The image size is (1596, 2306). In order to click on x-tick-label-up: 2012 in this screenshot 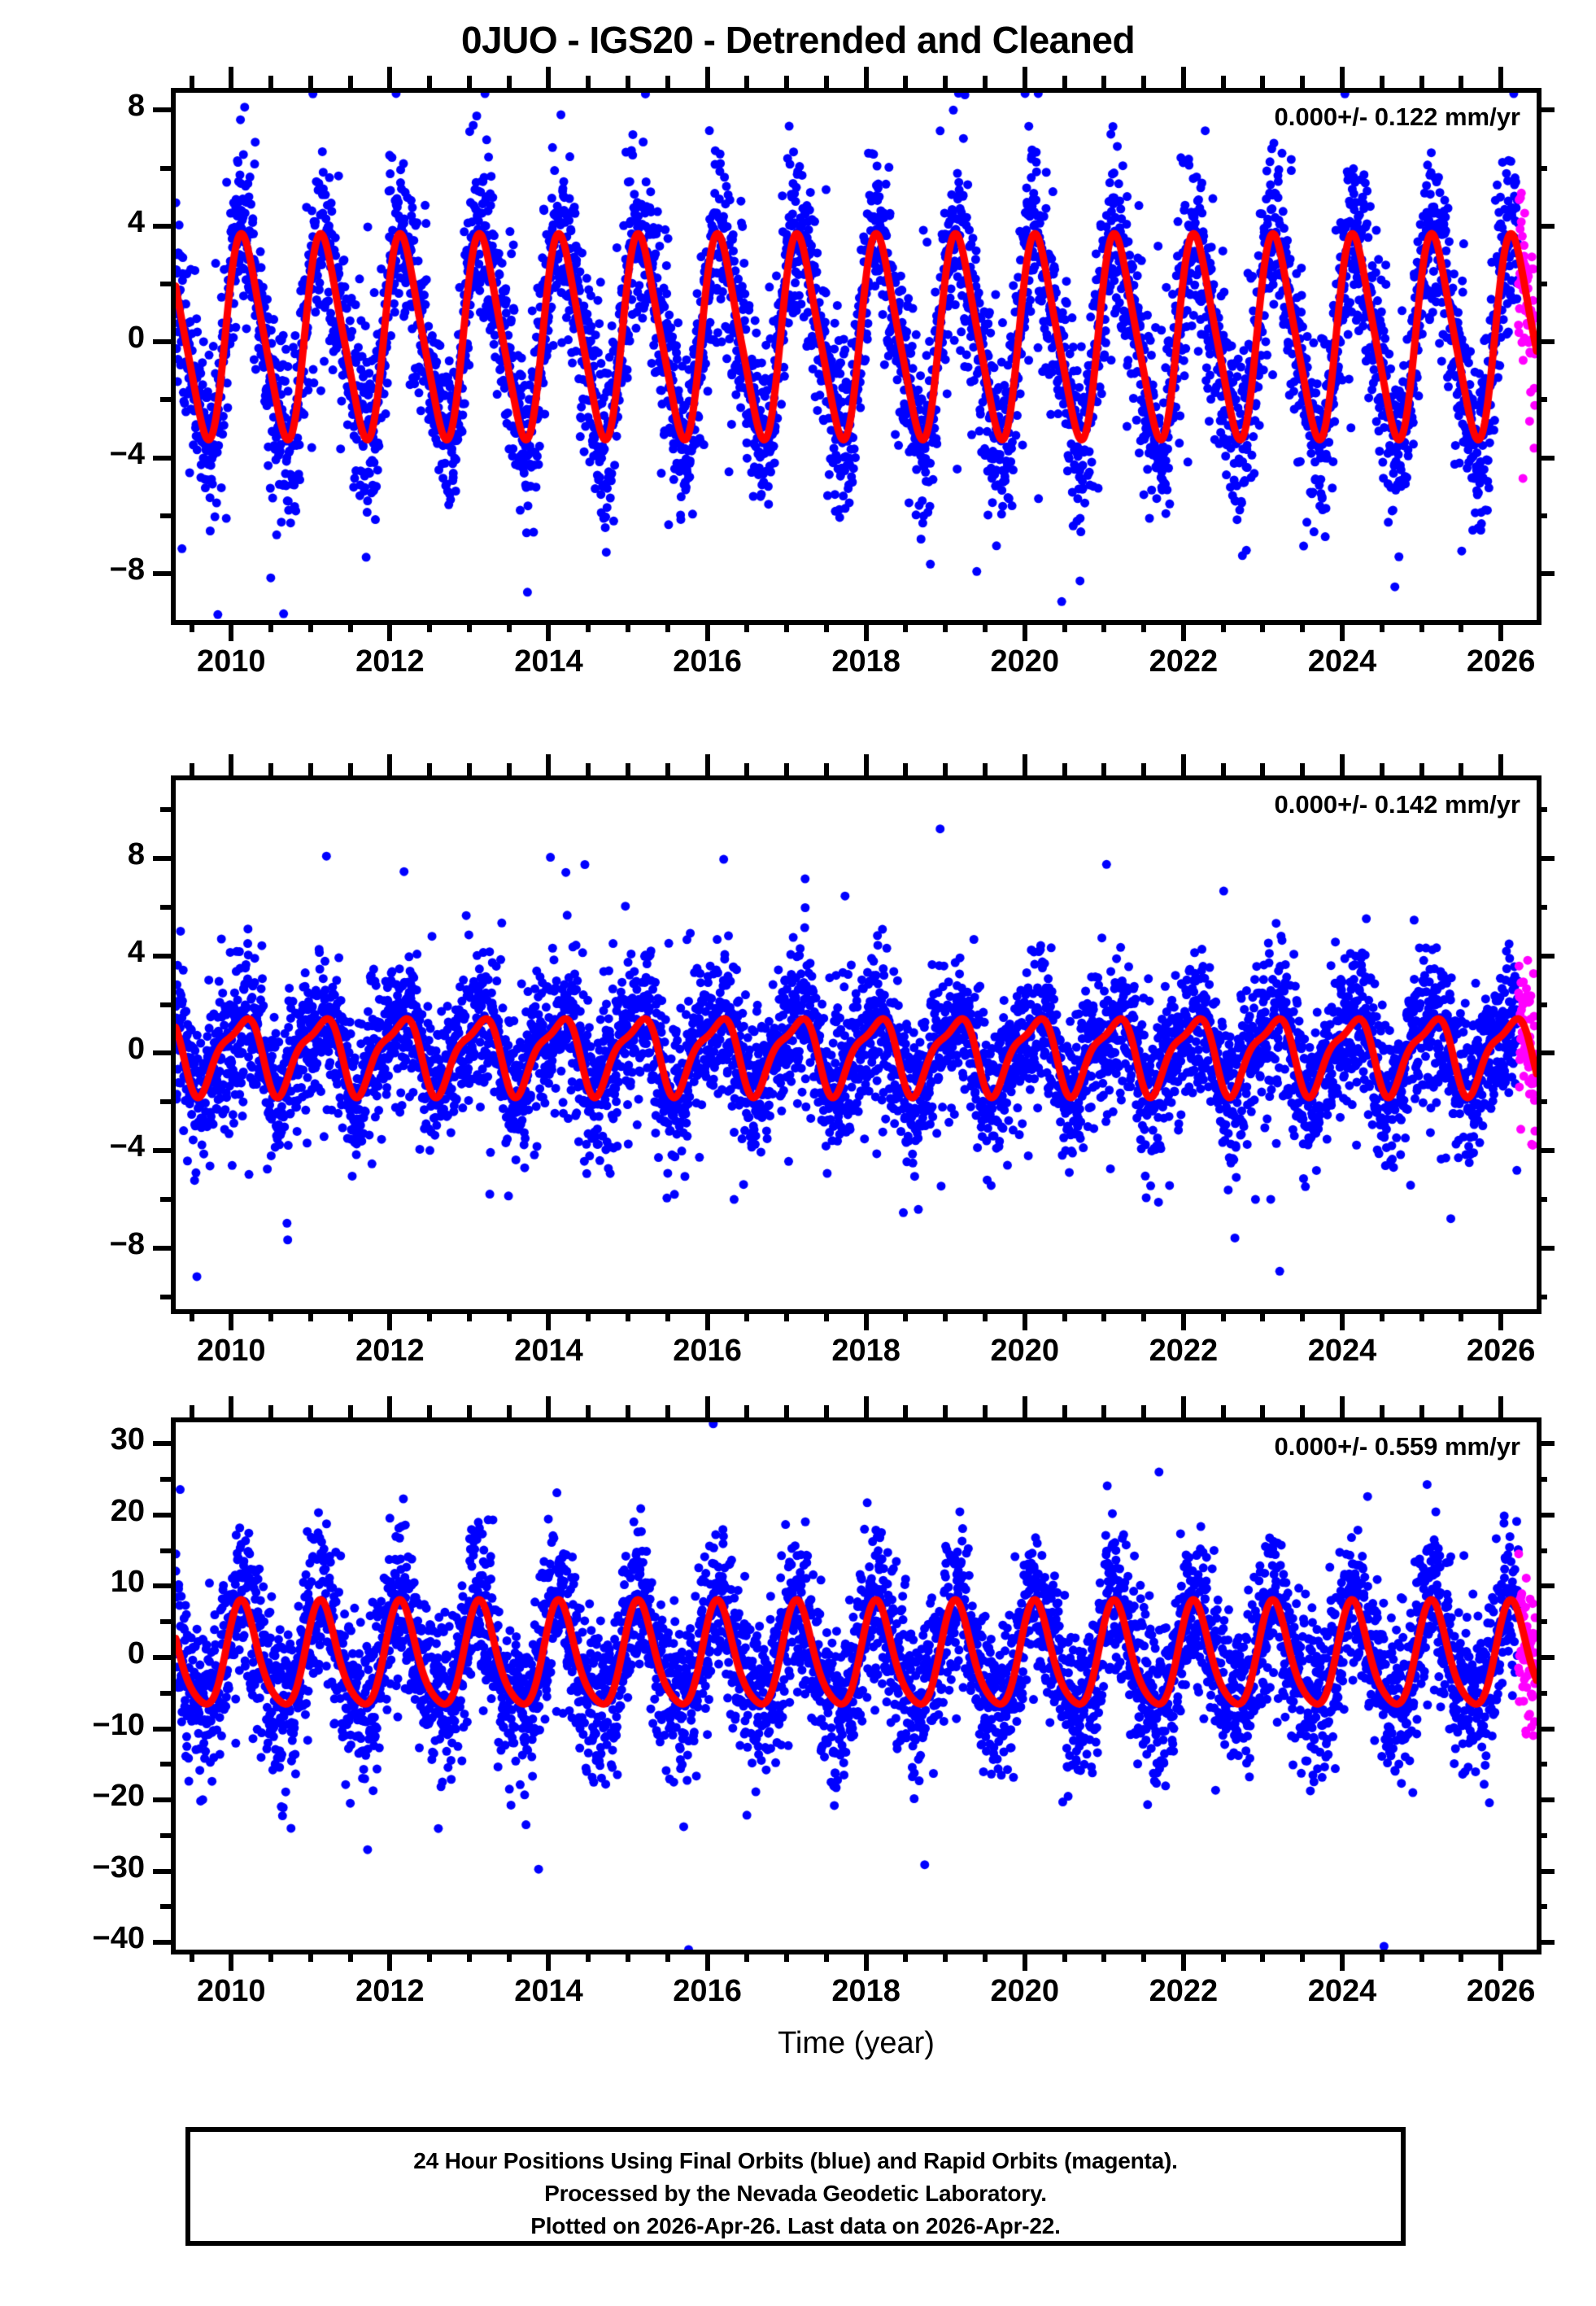, I will do `click(390, 1991)`.